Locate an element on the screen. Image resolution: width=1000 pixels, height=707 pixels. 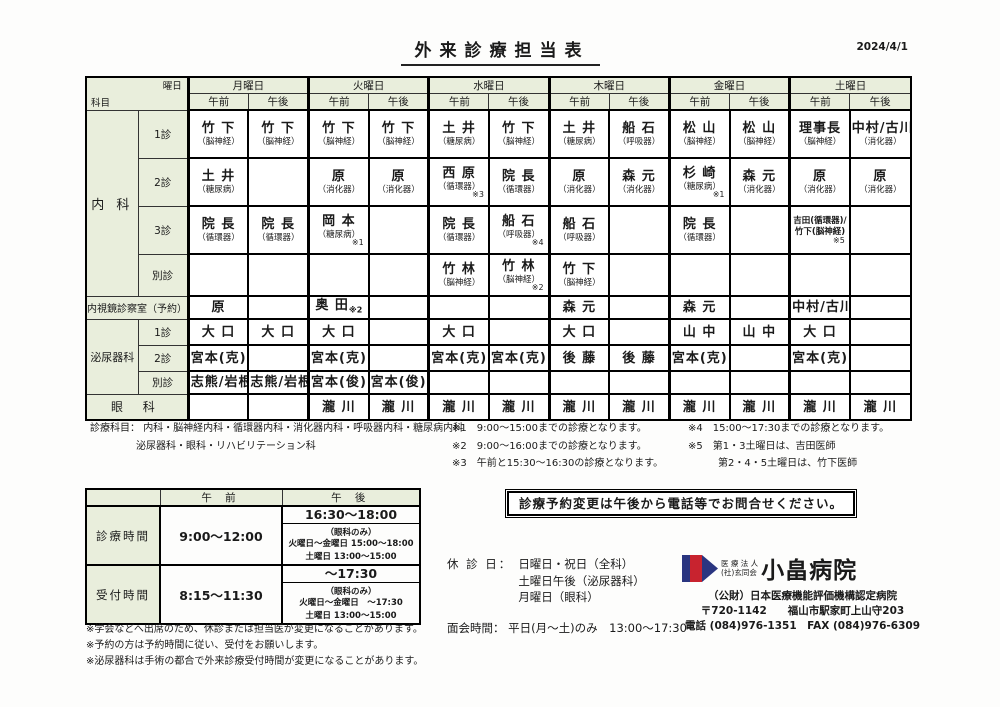
doctor-name: 原 is located at coordinates (880, 176).